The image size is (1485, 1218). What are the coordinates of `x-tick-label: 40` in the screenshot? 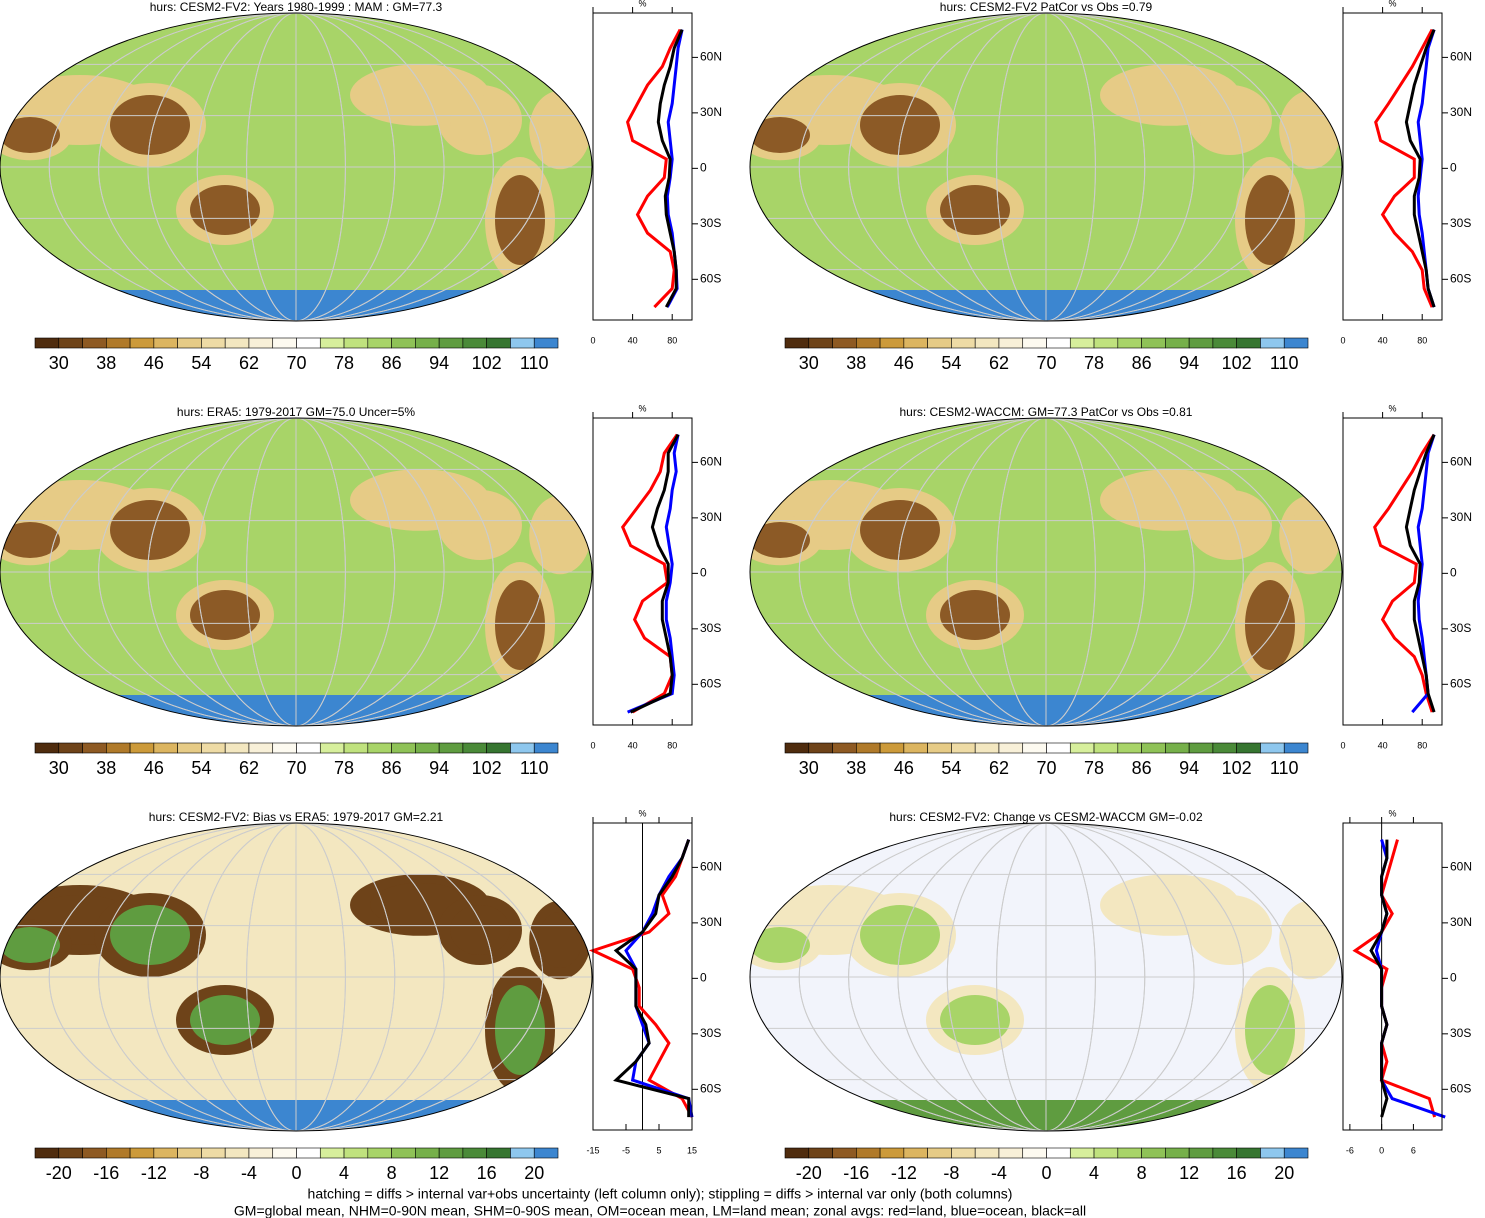 It's located at (1383, 745).